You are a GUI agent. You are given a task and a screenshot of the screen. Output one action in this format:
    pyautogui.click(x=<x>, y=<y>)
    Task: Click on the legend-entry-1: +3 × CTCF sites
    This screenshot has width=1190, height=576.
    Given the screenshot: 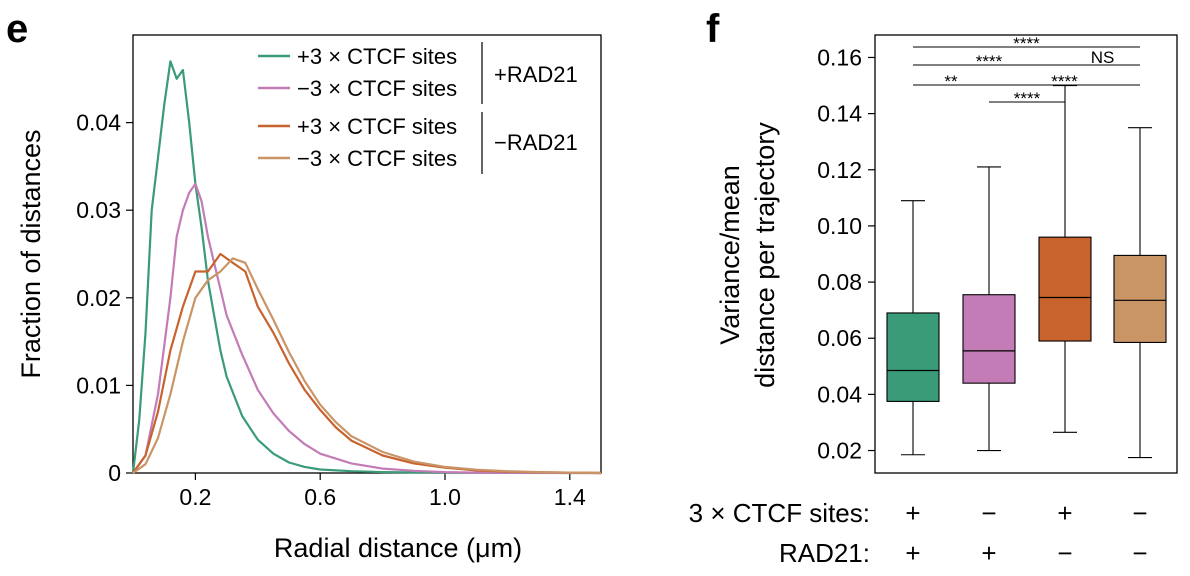 What is the action you would take?
    pyautogui.click(x=377, y=56)
    